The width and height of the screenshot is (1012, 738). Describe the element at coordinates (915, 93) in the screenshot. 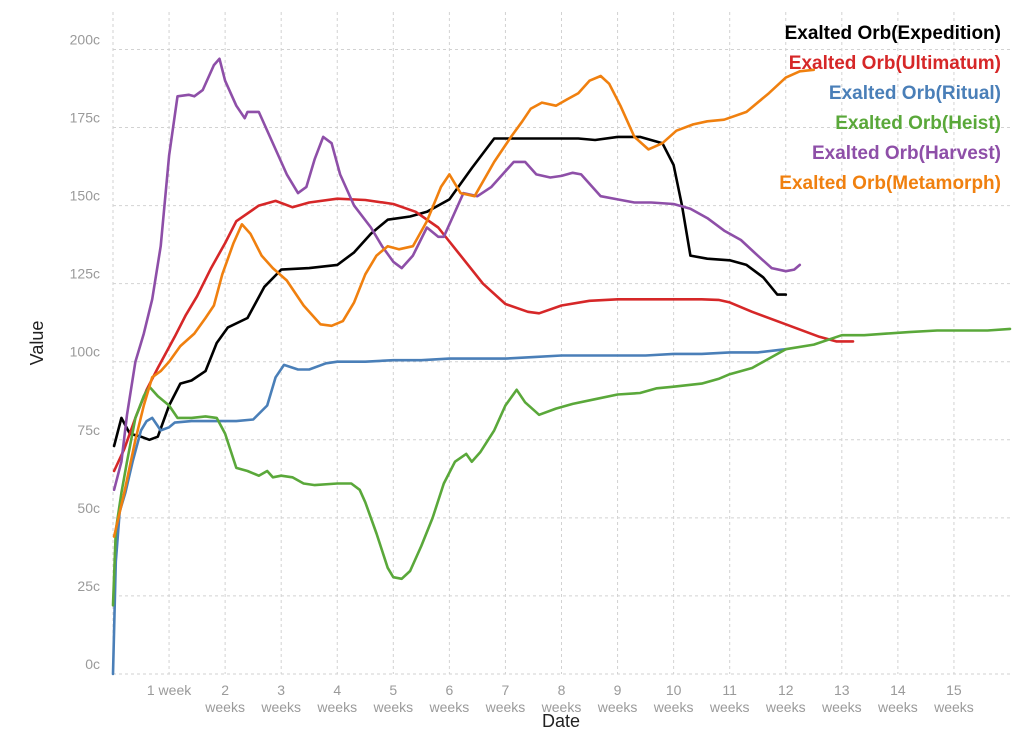

I see `legend-entry: Exalted Orb(Ritual)` at that location.